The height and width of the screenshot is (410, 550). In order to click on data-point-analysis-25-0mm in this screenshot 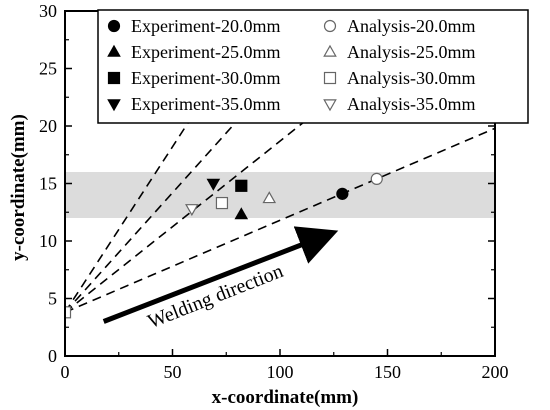, I will do `click(269, 197)`.